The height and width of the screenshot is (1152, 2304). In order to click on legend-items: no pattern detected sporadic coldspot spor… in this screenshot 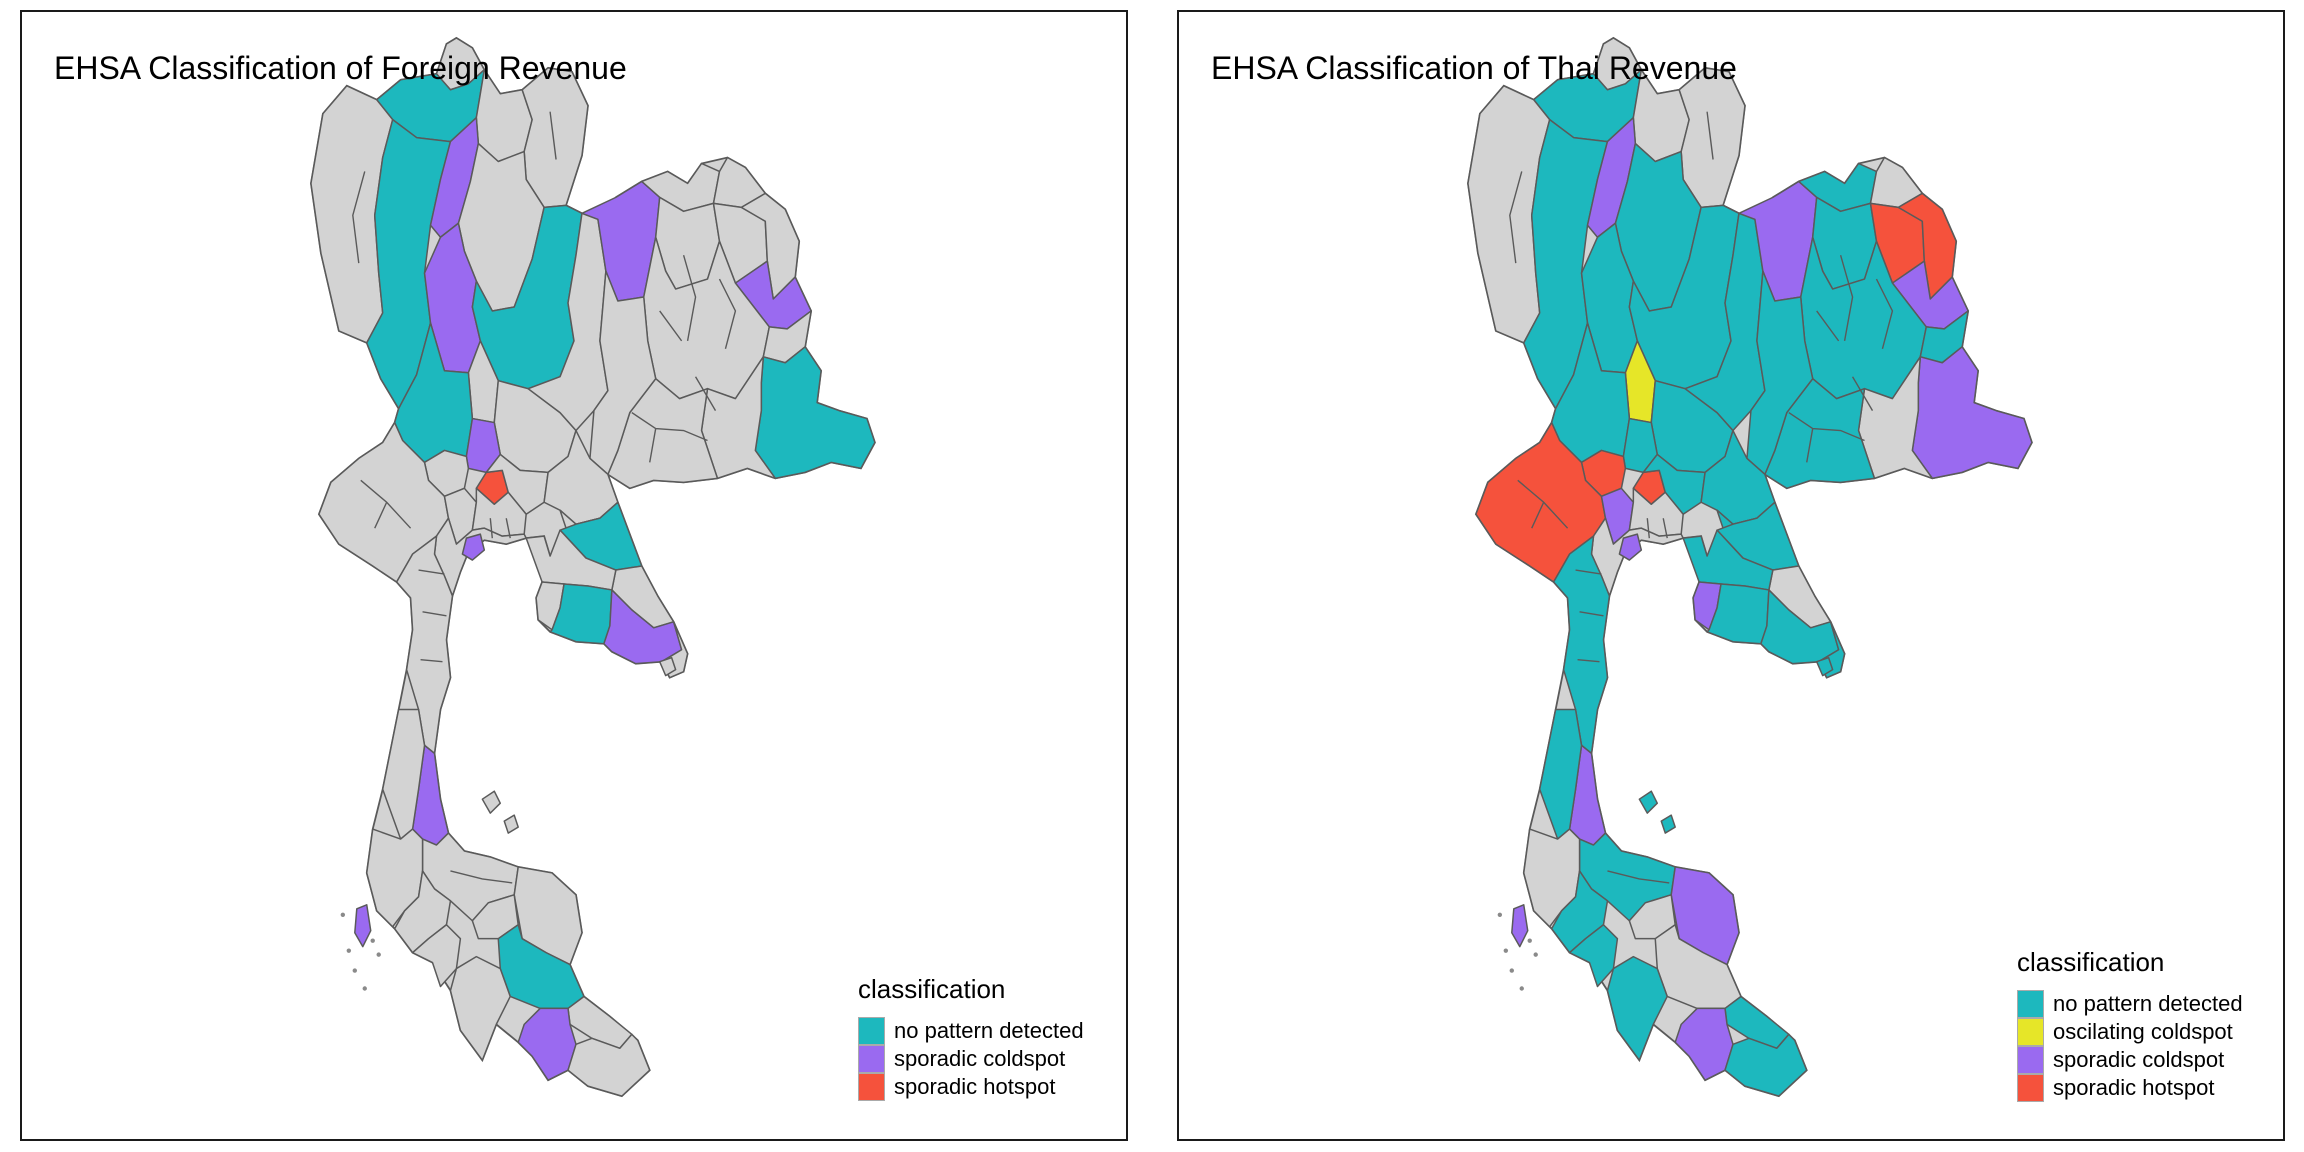, I will do `click(971, 1059)`.